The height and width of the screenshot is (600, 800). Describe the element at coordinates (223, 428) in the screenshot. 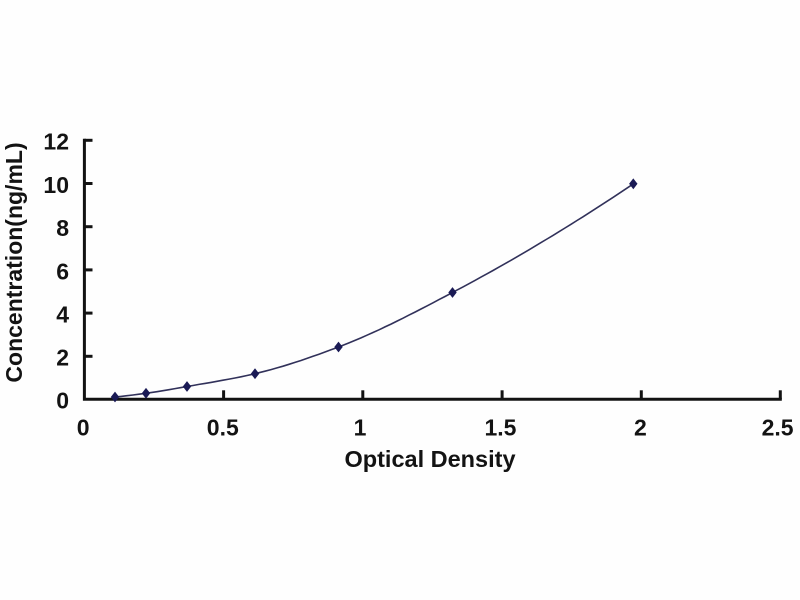

I see `svg-text: 0.5` at that location.